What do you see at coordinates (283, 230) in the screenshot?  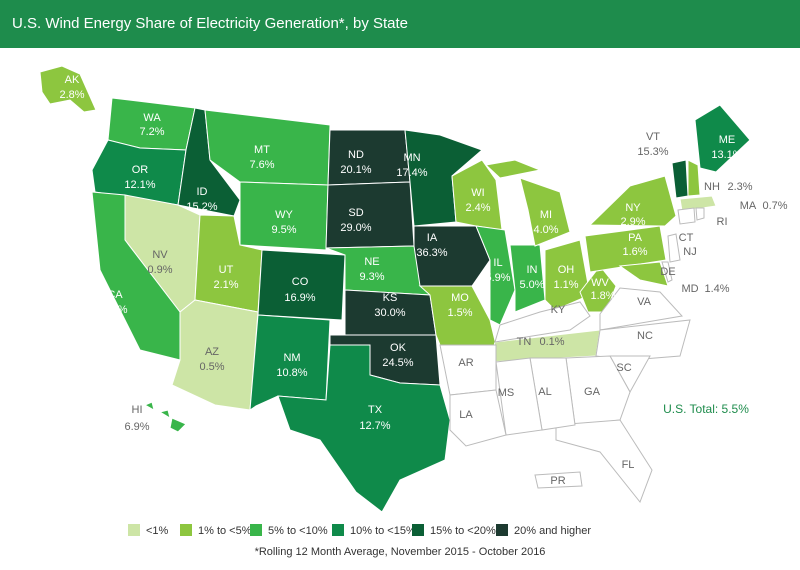 I see `value-label: 9.5%` at bounding box center [283, 230].